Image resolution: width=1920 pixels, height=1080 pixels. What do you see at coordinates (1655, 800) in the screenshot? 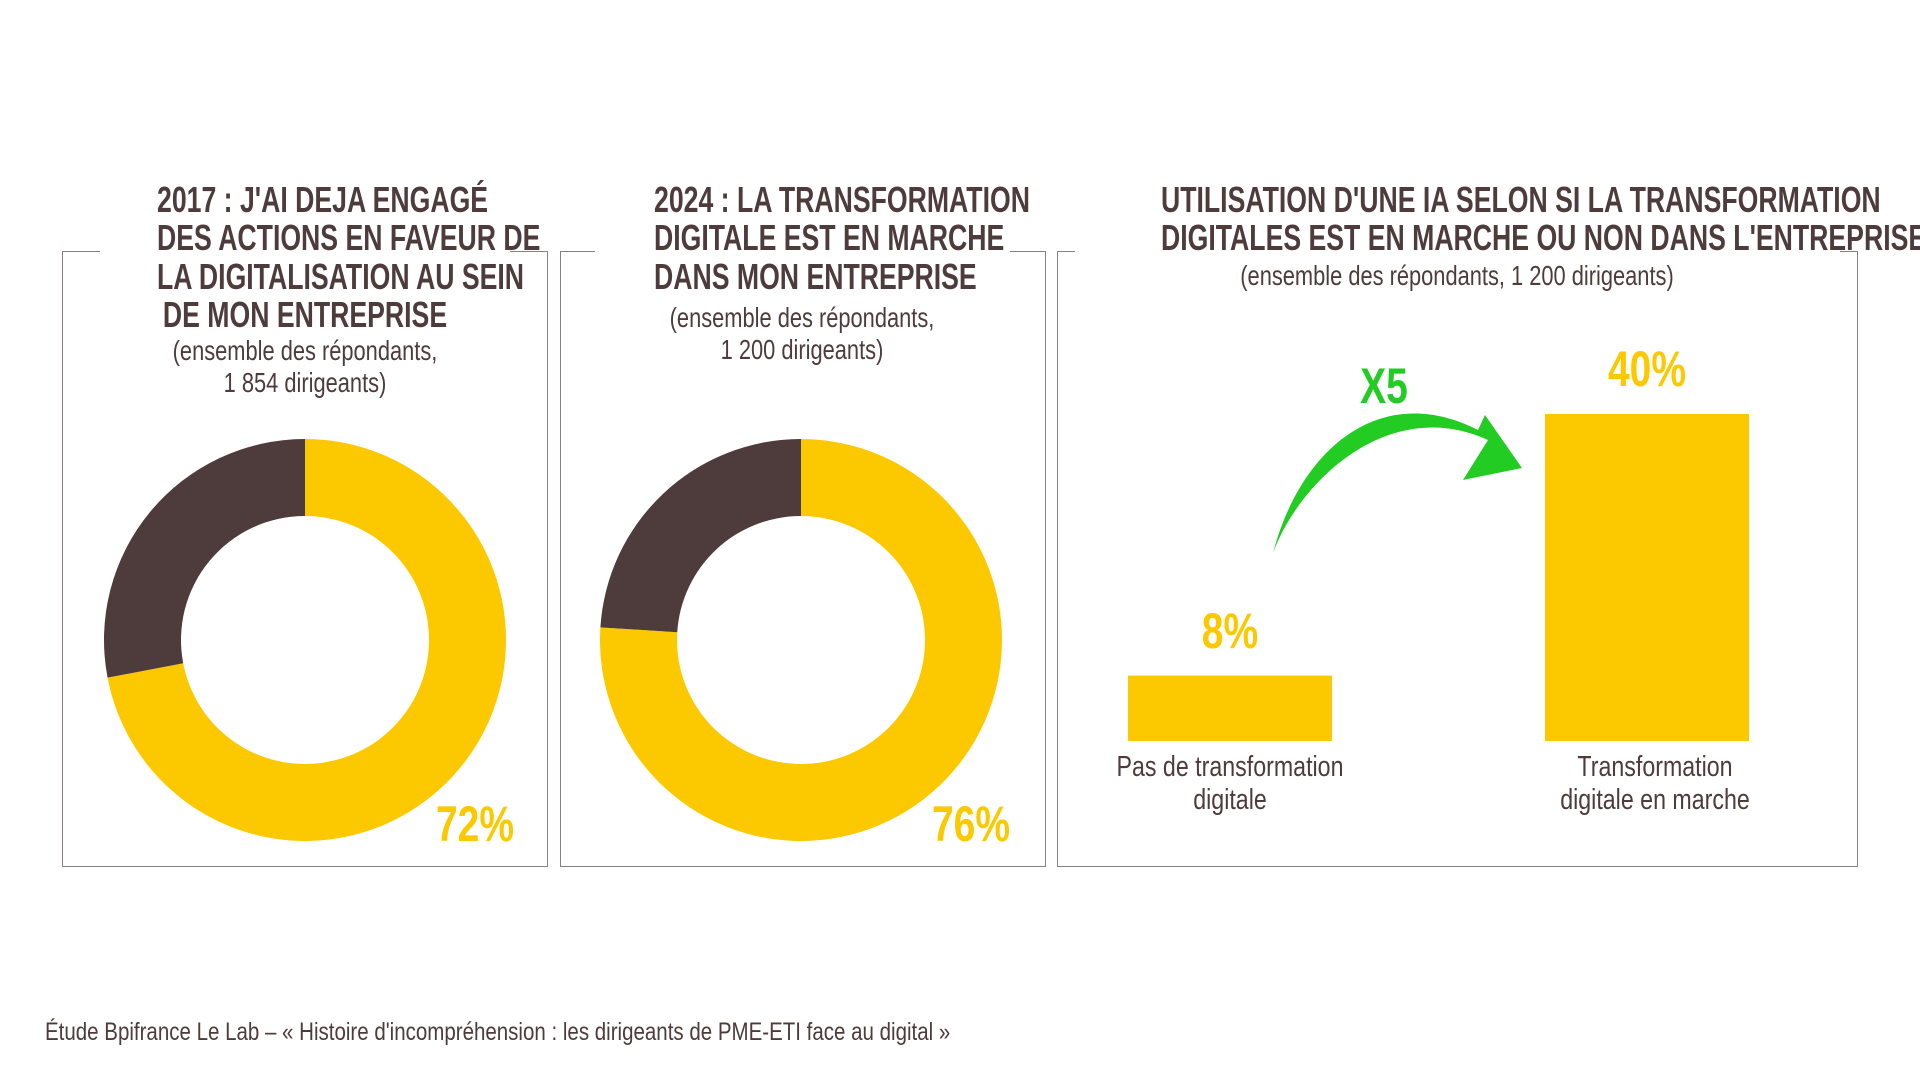
I see `category-line: digitale en marche` at bounding box center [1655, 800].